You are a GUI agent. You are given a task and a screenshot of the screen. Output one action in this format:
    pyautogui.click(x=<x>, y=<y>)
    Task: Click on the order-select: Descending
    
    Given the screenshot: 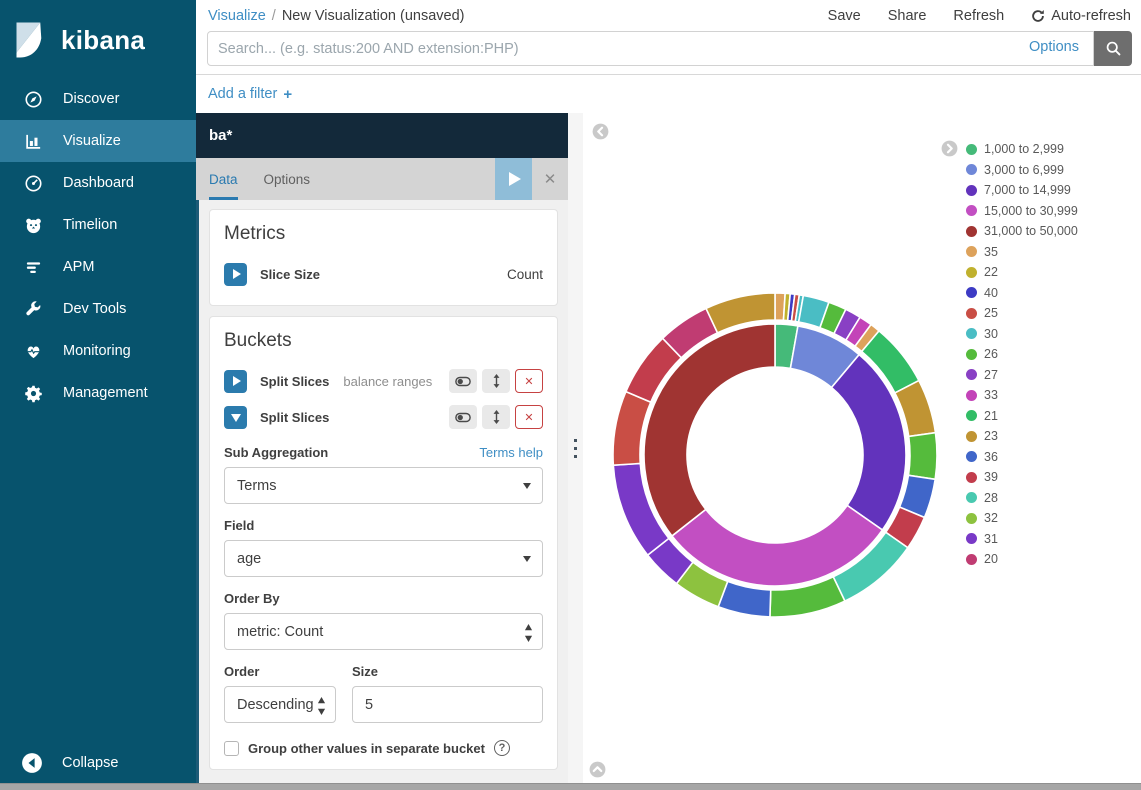 What is the action you would take?
    pyautogui.click(x=280, y=704)
    